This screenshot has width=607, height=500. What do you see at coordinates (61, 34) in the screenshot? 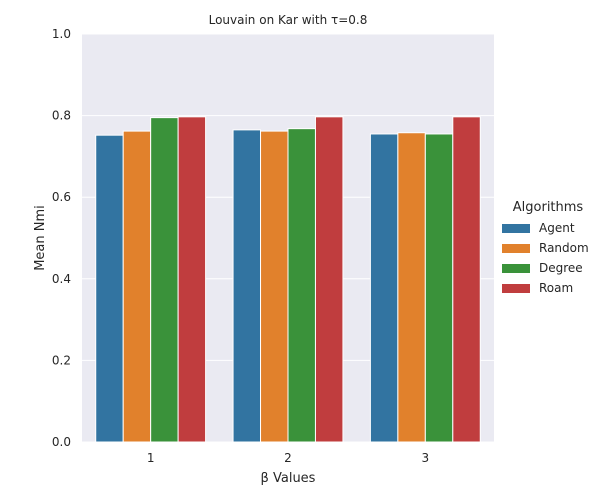
I see `y-tick-label: 1.0` at bounding box center [61, 34].